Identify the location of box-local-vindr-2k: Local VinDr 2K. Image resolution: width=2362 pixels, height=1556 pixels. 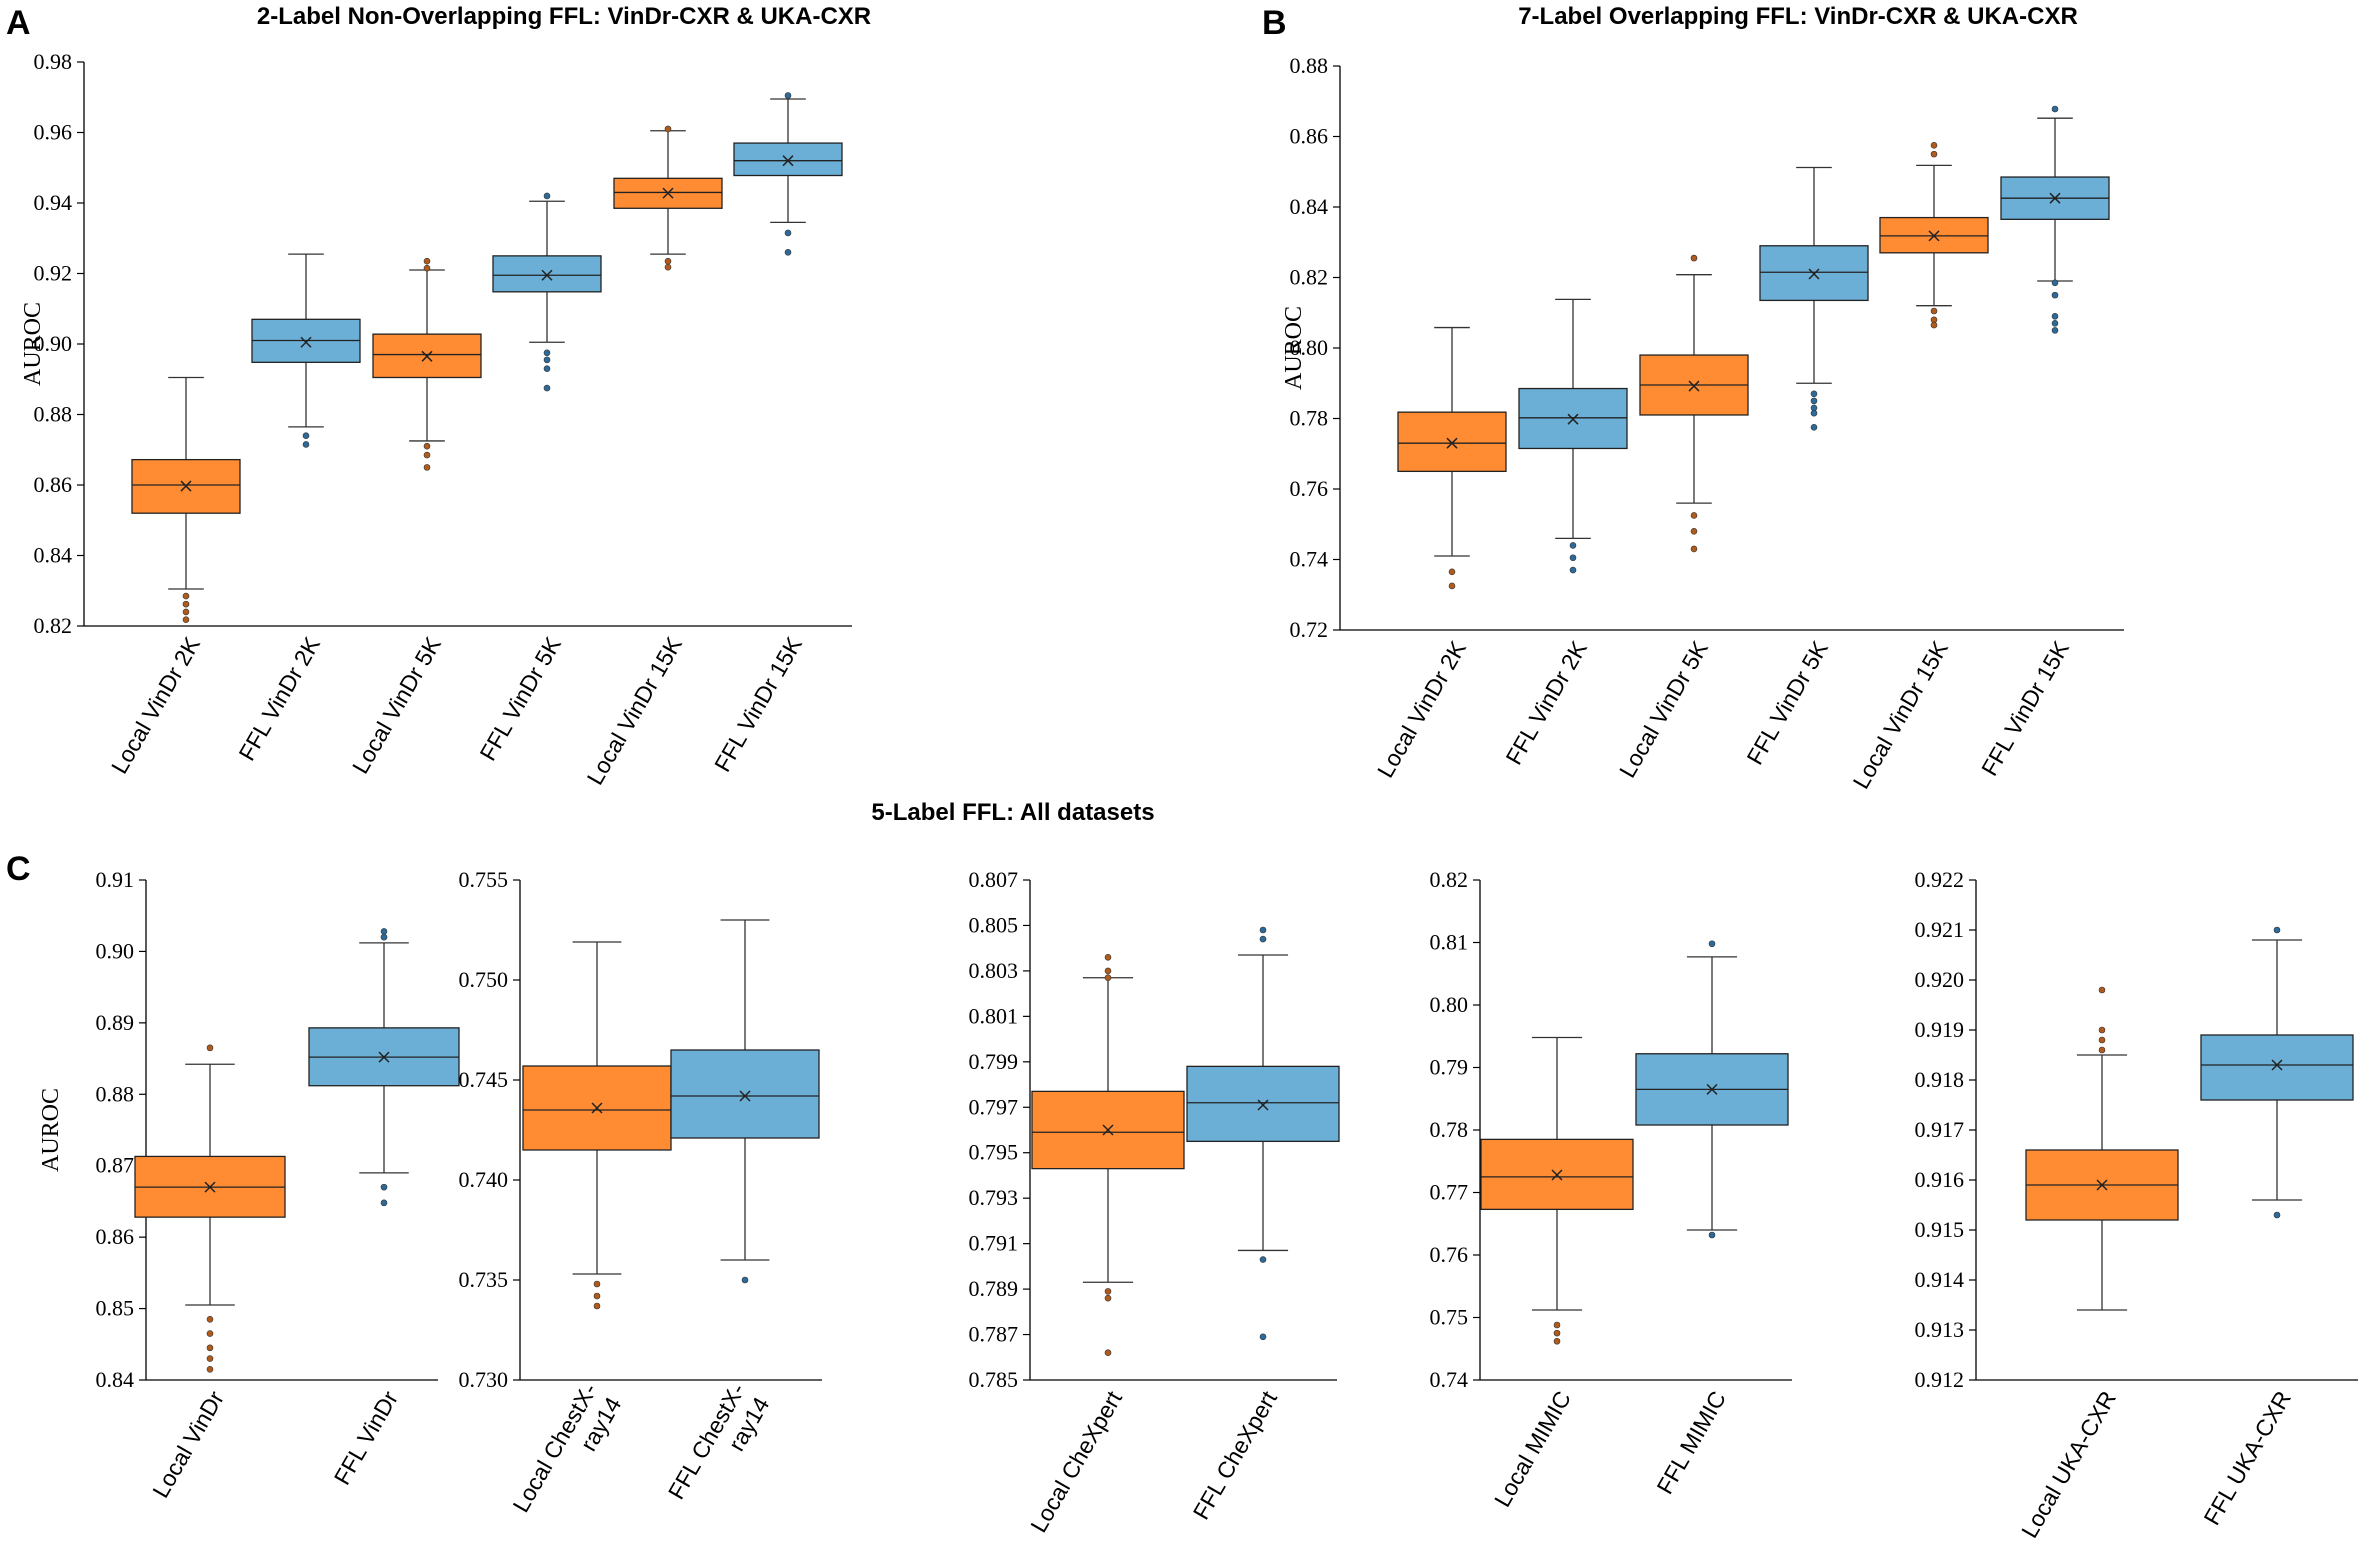
(1439, 554).